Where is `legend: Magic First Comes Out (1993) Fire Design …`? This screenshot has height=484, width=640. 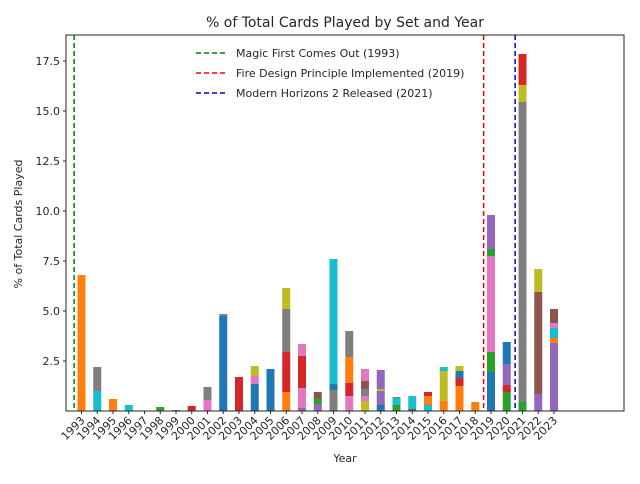 legend: Magic First Comes Out (1993) Fire Design … is located at coordinates (330, 73).